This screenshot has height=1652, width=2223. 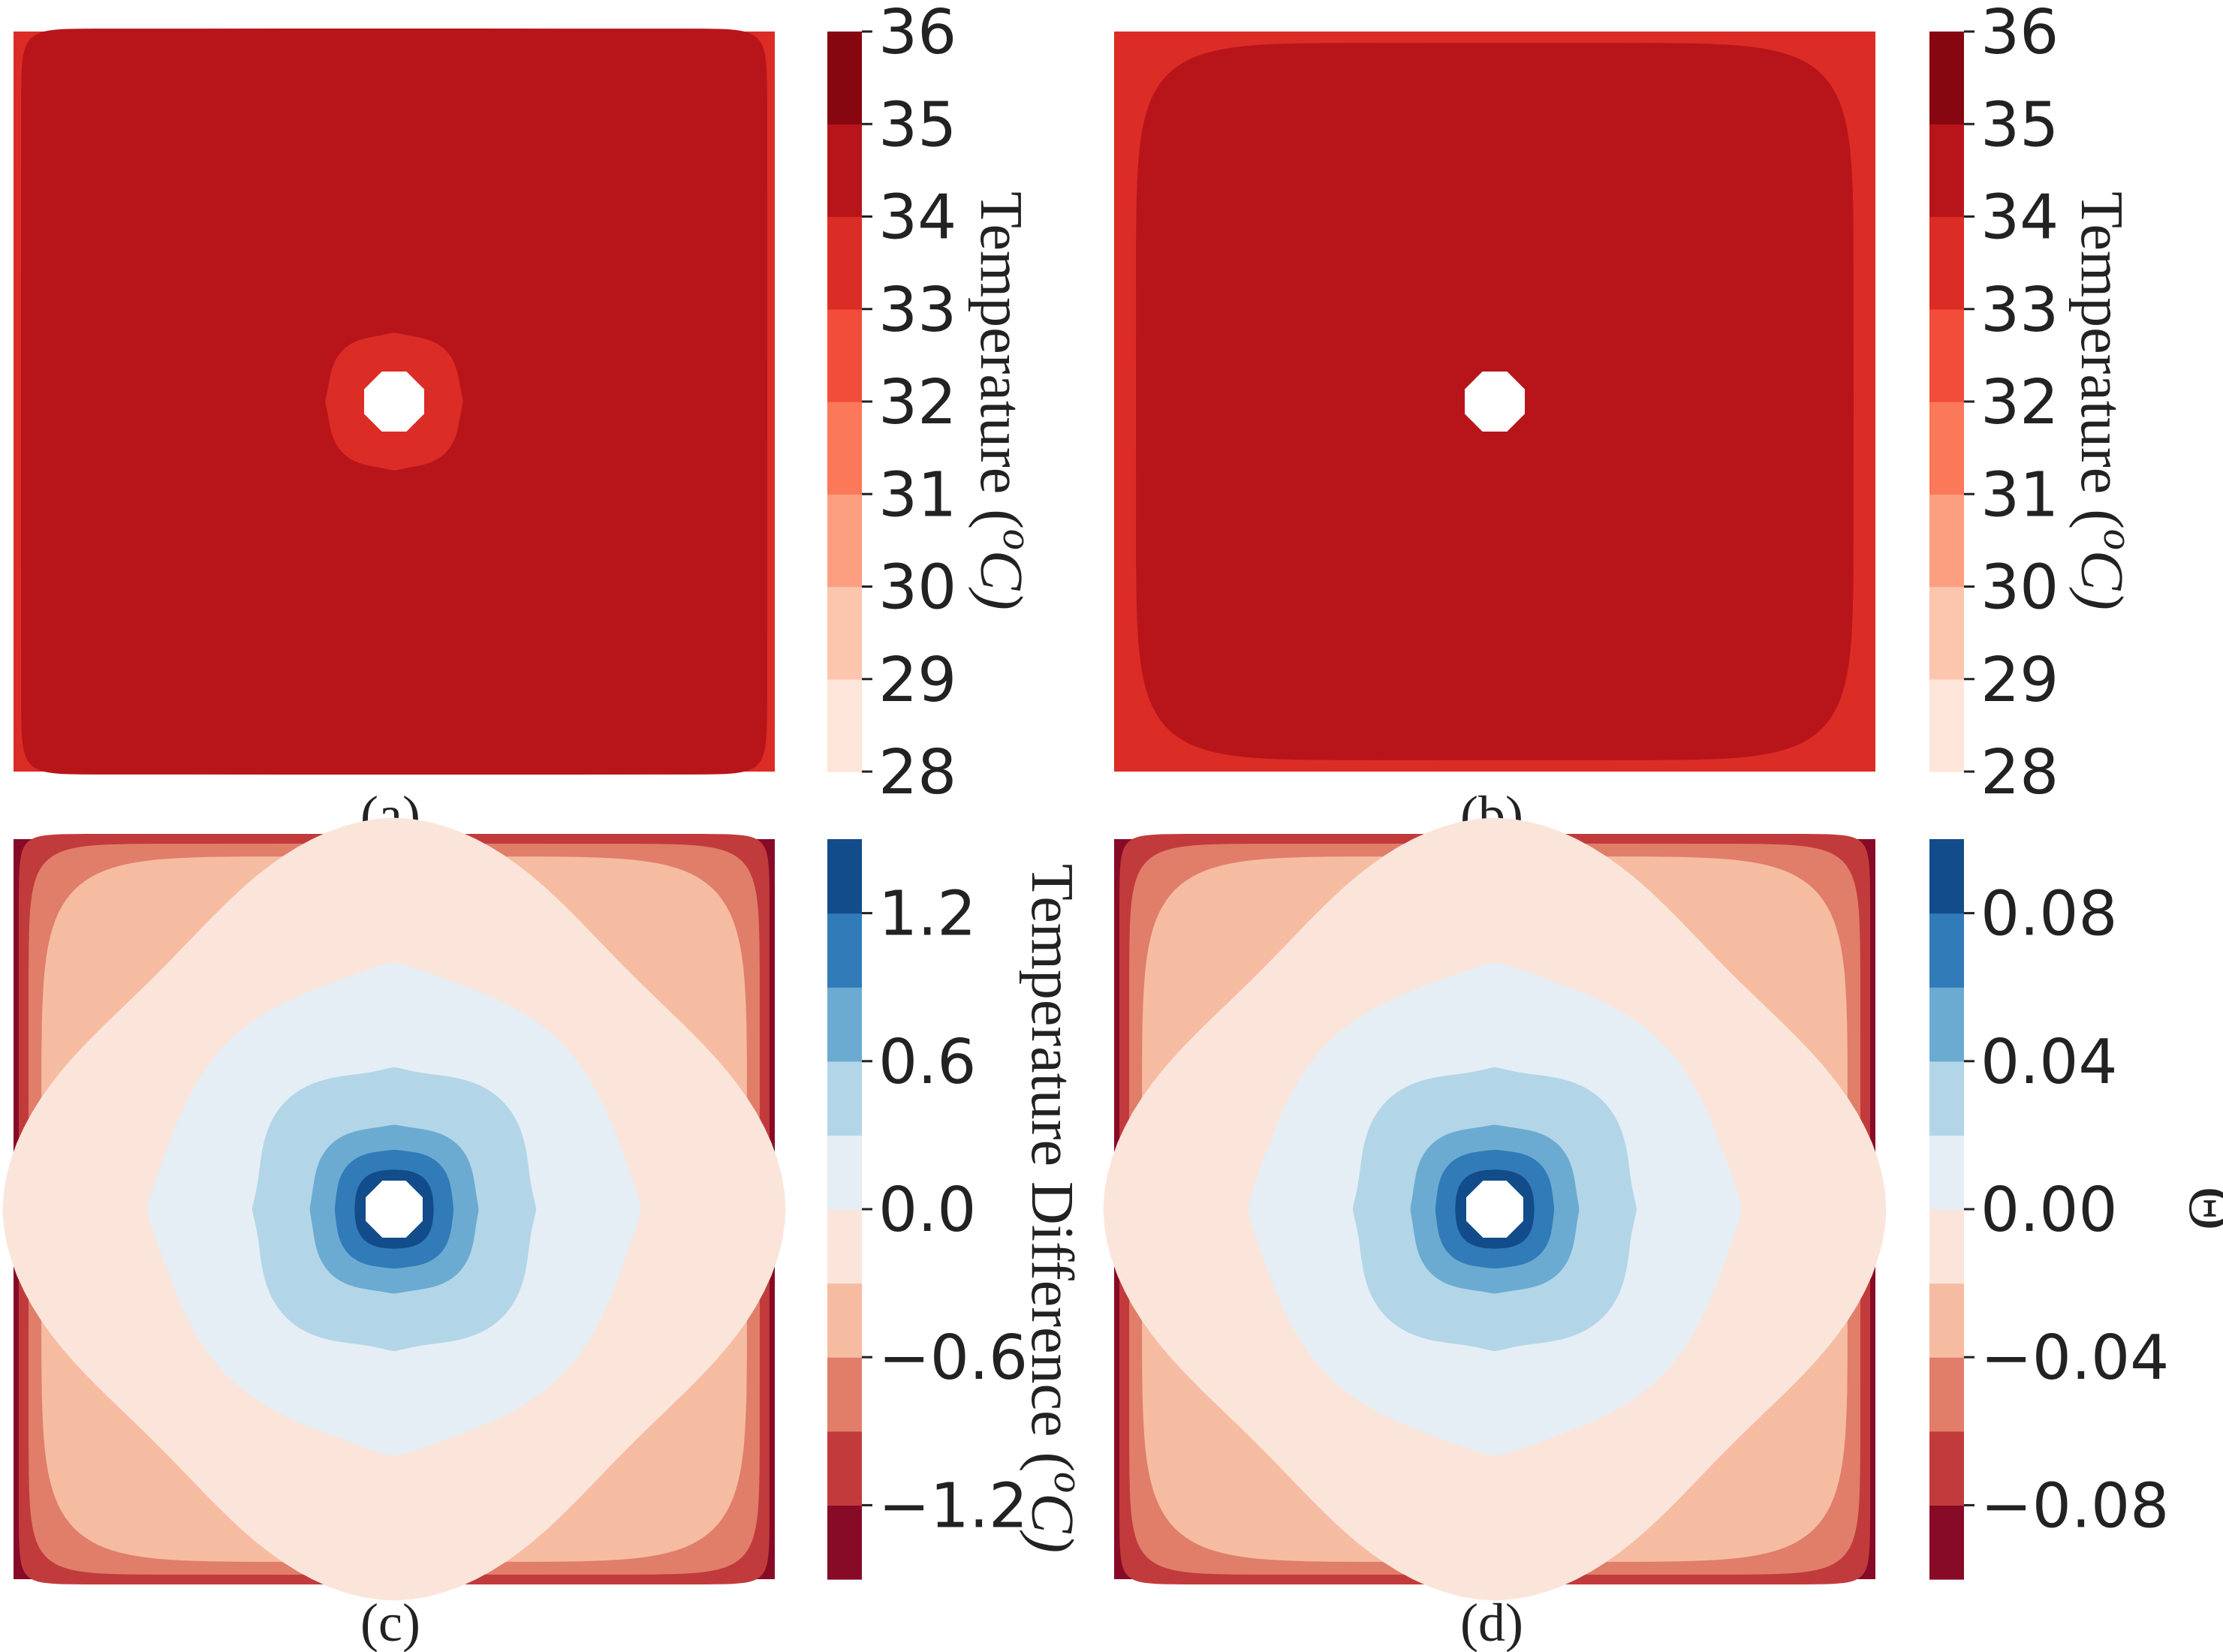 I want to click on colorbar-label: Temperature Difference (oC), so click(x=1055, y=1208).